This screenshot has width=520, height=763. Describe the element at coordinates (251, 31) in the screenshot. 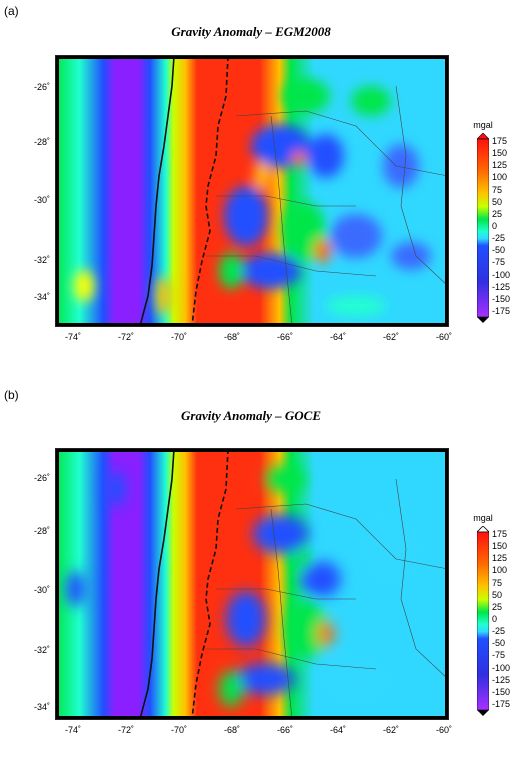

I see `panel-title-a: Gravity Anomaly – EGM2008` at that location.